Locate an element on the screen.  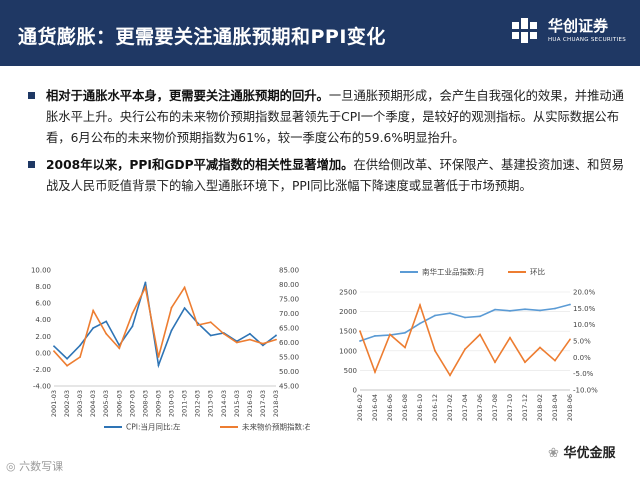
x-tick-label: 2018-04 is located at coordinates (555, 407).